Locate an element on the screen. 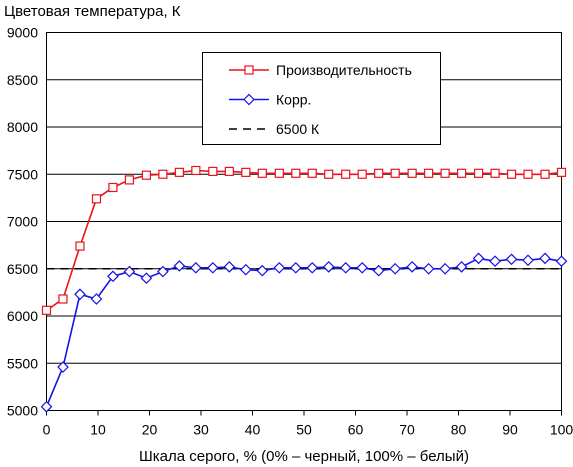 The height and width of the screenshot is (467, 573). y-tick-label: 6000 is located at coordinates (22, 316).